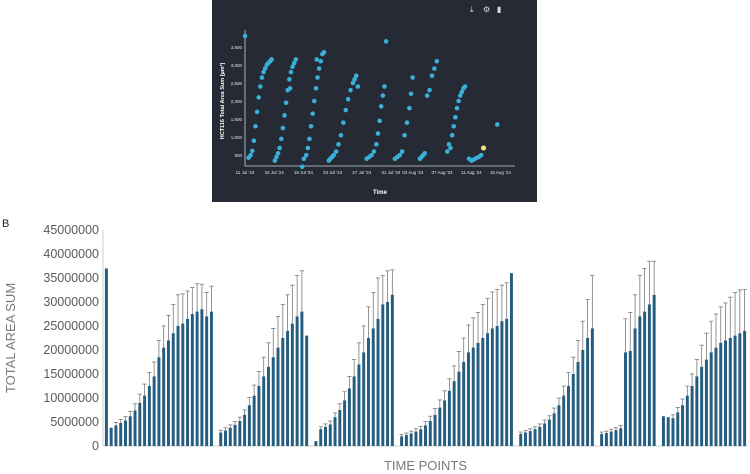 The height and width of the screenshot is (474, 750). I want to click on x-axis-title: TIME POINTS, so click(425, 465).